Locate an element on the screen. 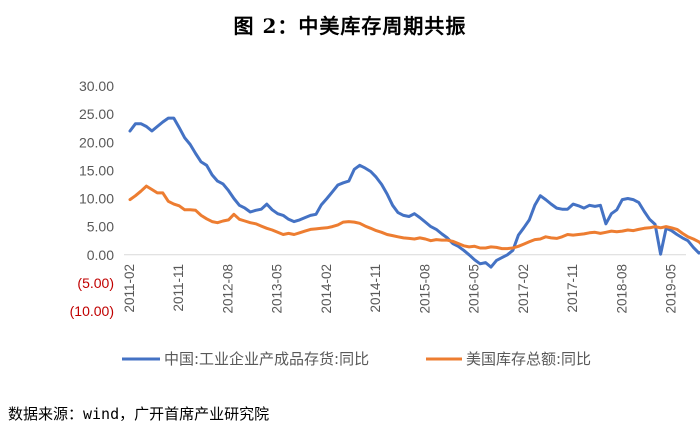  legend: 中国:工业企业产成品存货:同比 美国库存总额:同比 is located at coordinates (356, 359).